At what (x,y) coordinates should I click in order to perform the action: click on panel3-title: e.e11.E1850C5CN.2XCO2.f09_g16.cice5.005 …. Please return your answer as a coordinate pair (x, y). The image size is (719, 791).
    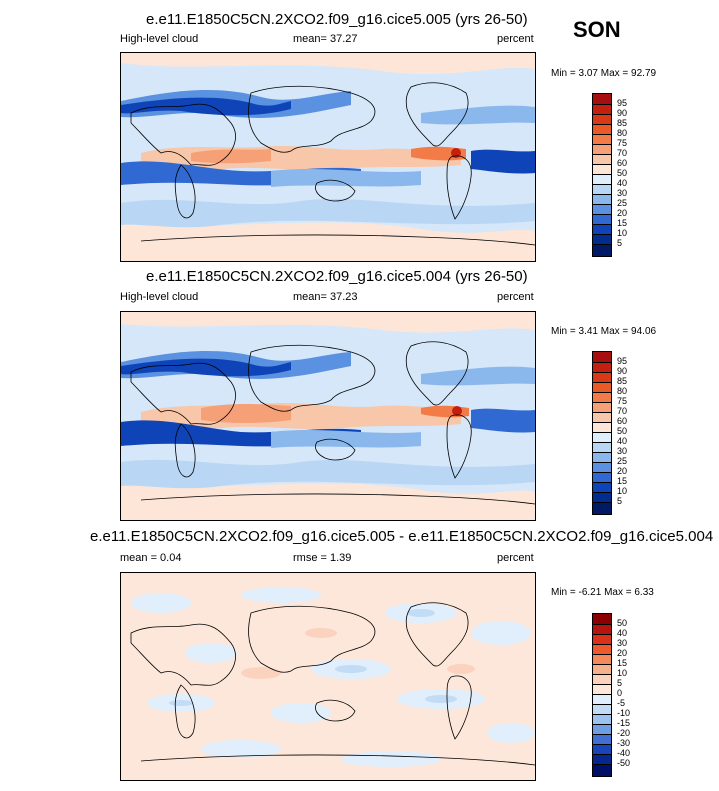
    Looking at the image, I should click on (402, 536).